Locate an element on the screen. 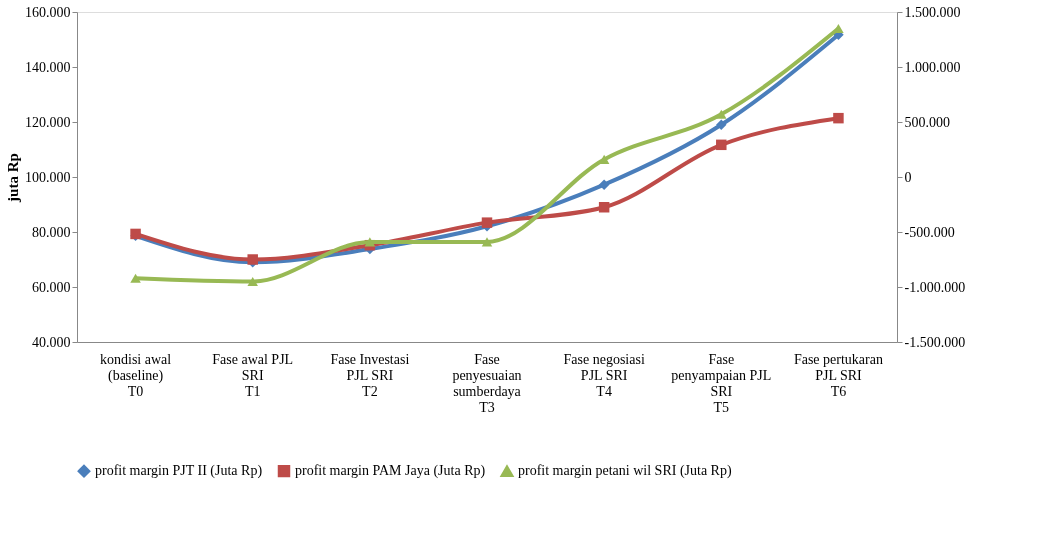 The width and height of the screenshot is (1052, 551). legend-label: profit margin PJT II (Juta Rp) is located at coordinates (179, 471).